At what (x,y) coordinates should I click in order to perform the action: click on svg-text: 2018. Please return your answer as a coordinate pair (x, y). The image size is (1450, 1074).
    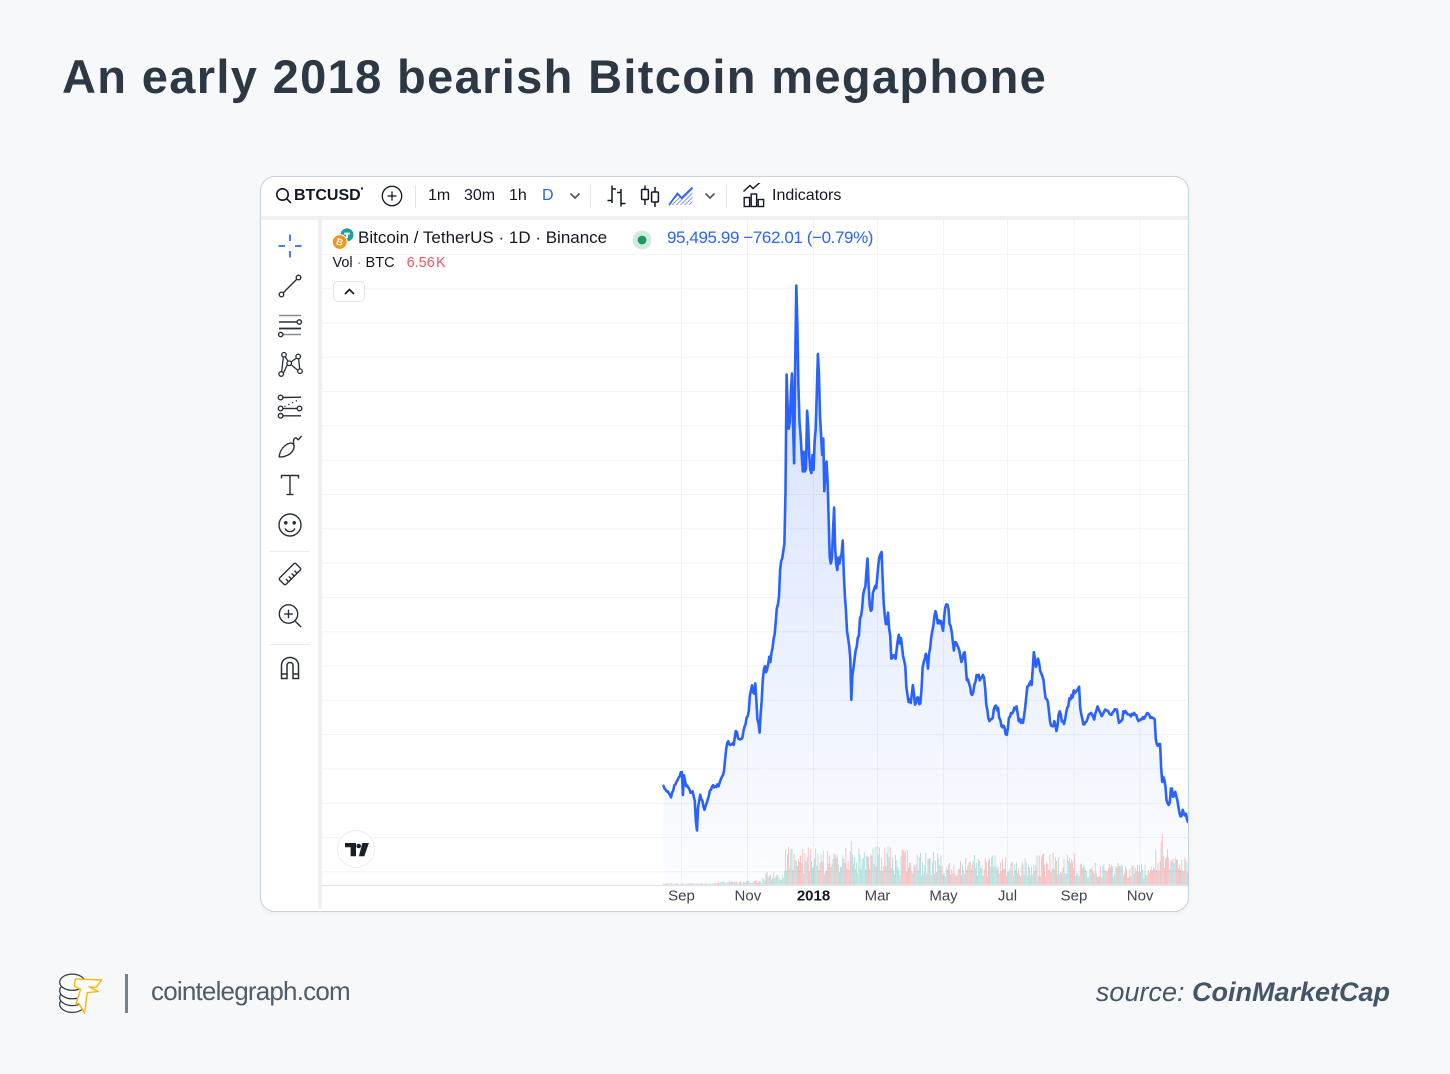
    Looking at the image, I should click on (813, 896).